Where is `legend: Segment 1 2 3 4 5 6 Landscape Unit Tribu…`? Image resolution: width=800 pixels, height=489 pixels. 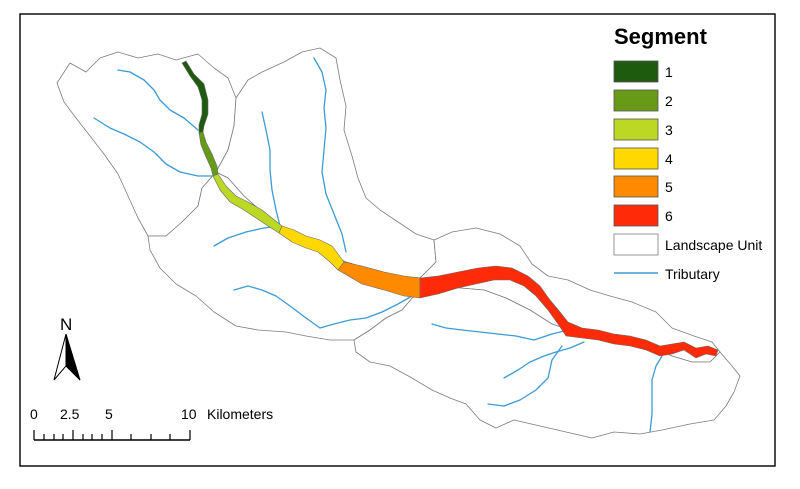
legend: Segment 1 2 3 4 5 6 Landscape Unit Tribu… is located at coordinates (687, 153).